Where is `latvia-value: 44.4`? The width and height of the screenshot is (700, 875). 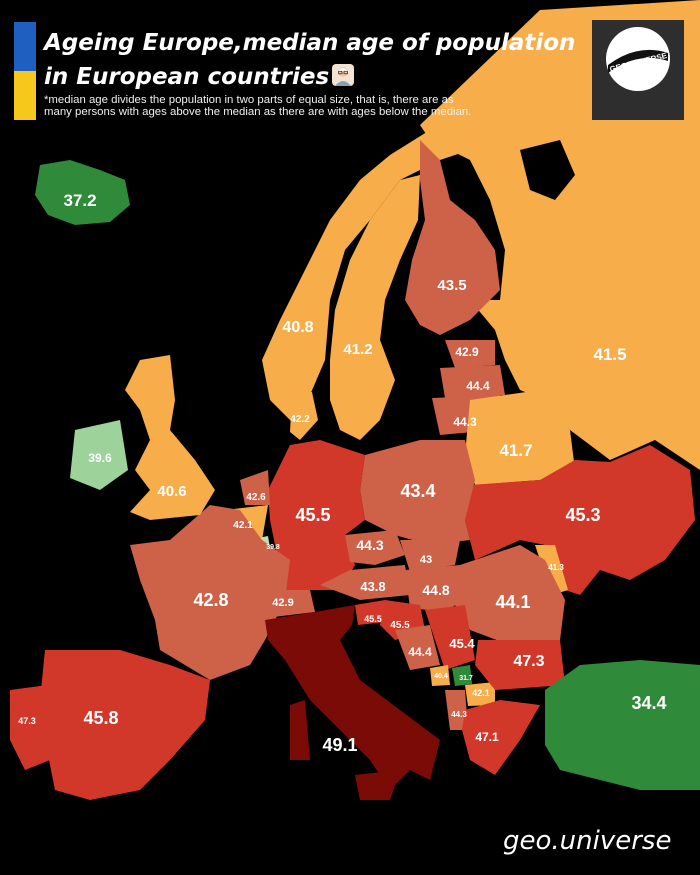 latvia-value: 44.4 is located at coordinates (478, 386).